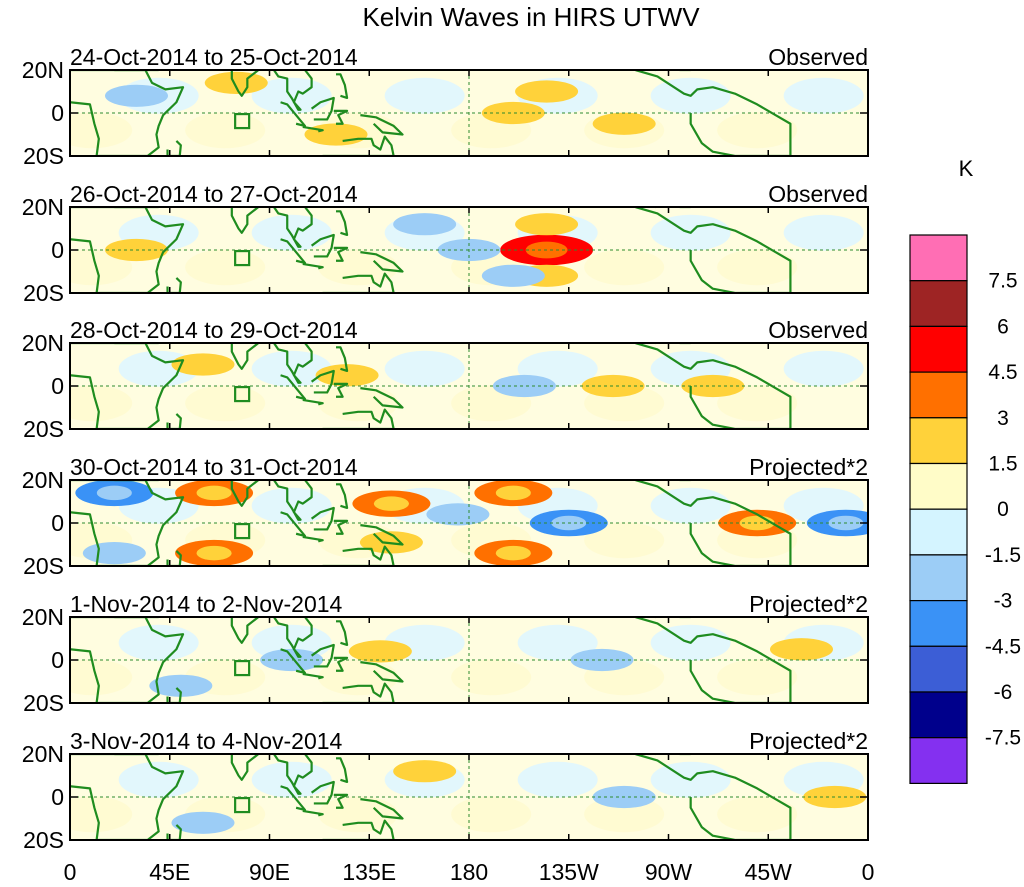  I want to click on lon-tick-label: 45W, so click(769, 872).